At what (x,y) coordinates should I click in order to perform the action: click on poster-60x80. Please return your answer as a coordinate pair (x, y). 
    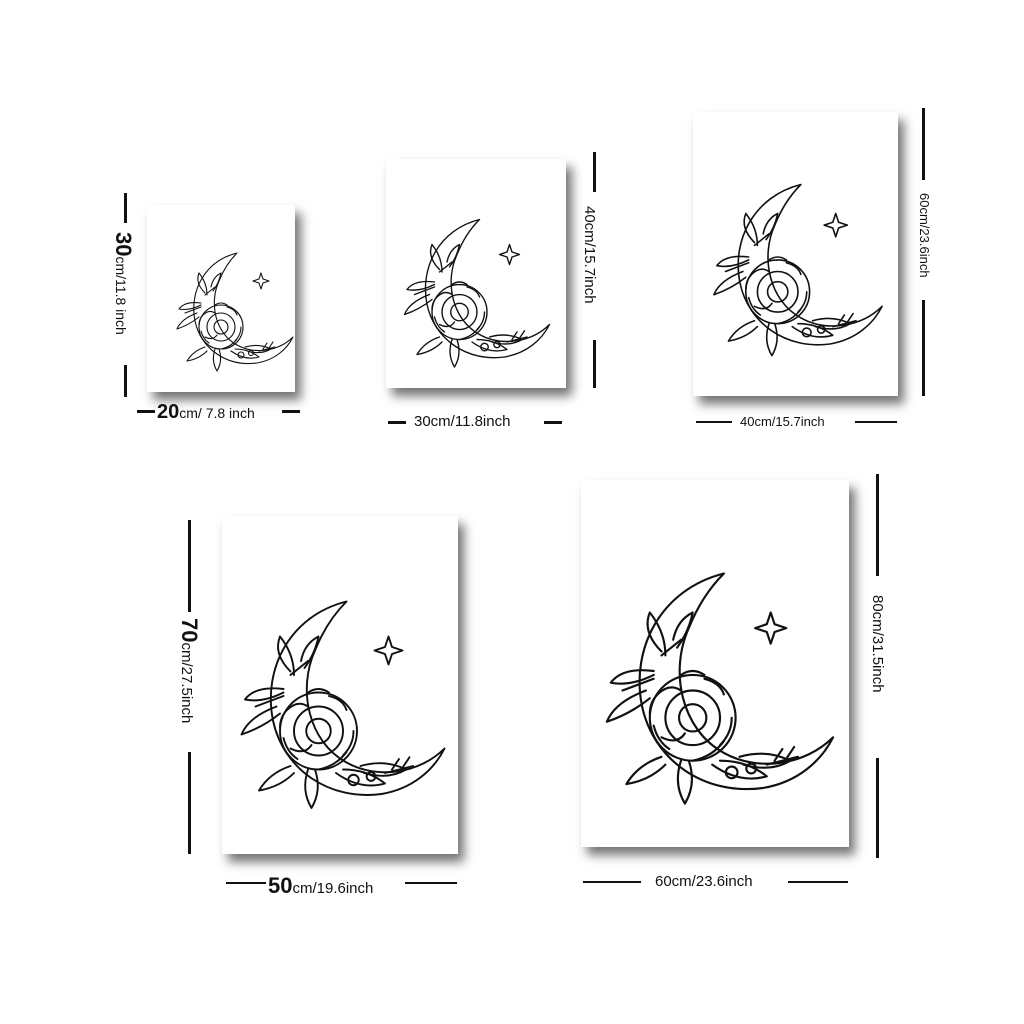
    Looking at the image, I should click on (715, 663).